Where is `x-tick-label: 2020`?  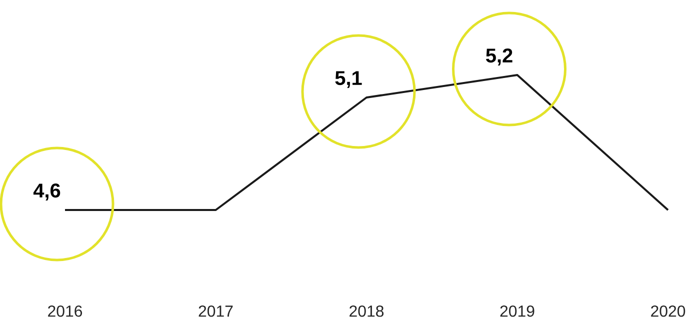 x-tick-label: 2020 is located at coordinates (668, 311).